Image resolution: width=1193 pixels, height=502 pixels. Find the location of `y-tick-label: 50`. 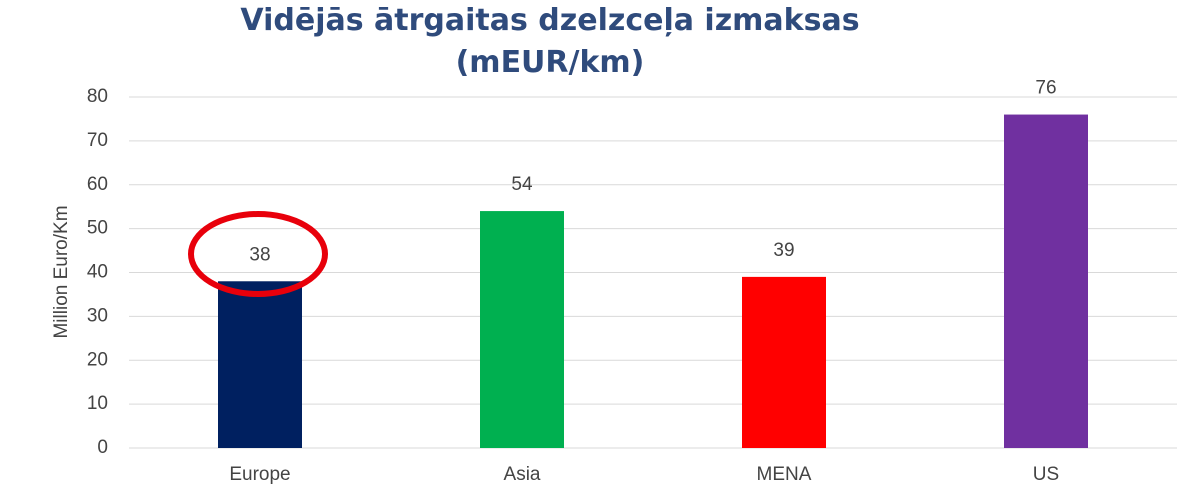

y-tick-label: 50 is located at coordinates (97, 228).